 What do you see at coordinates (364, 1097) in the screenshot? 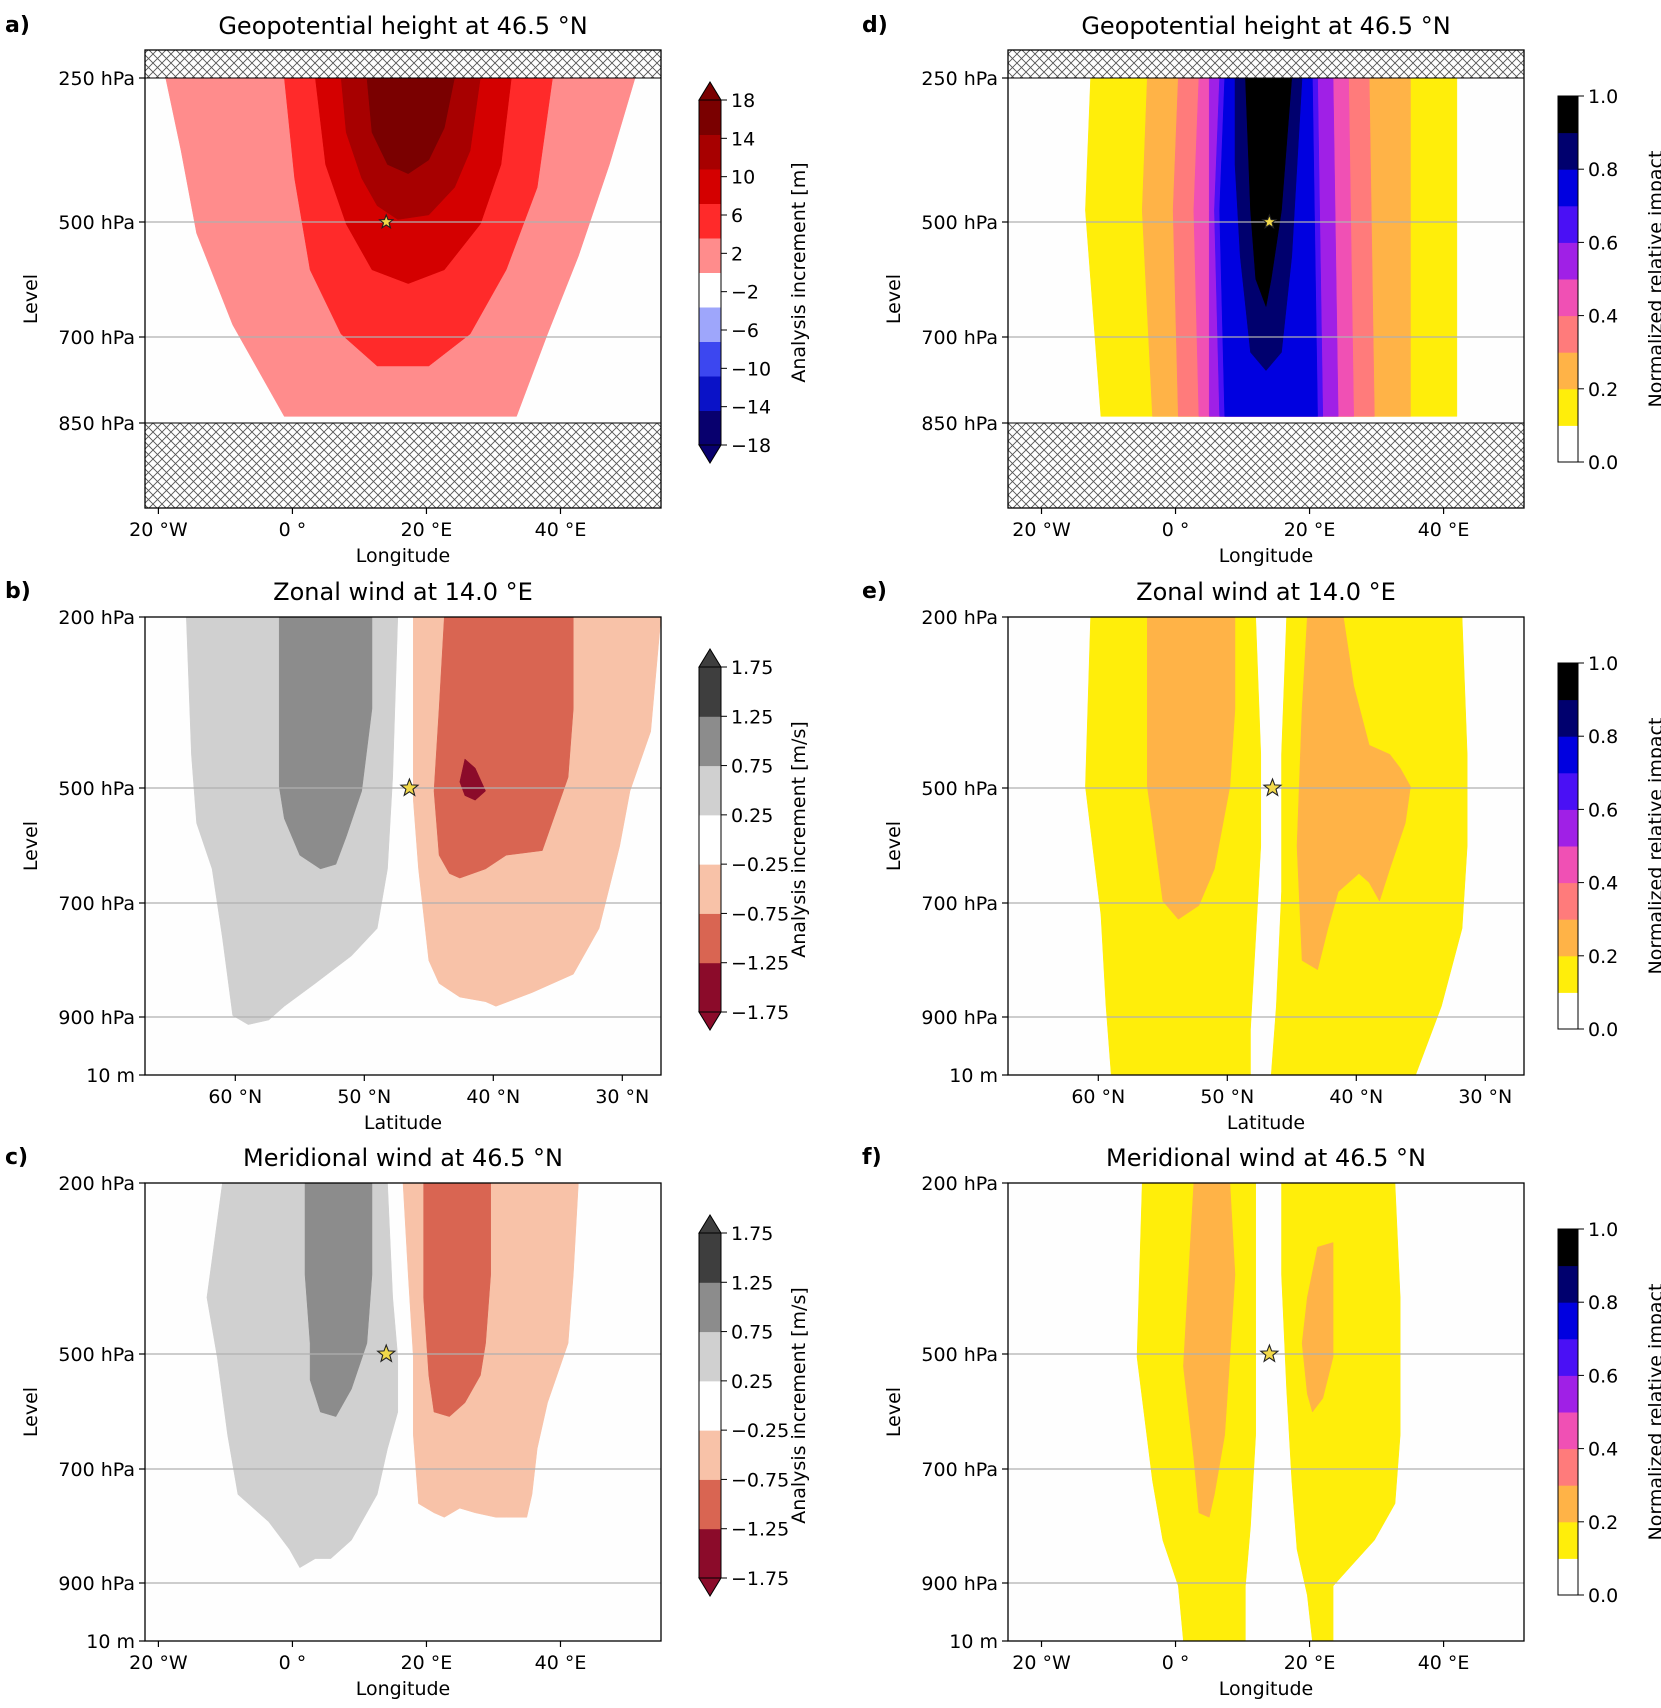
I see `x-tick-label: 50 °N` at bounding box center [364, 1097].